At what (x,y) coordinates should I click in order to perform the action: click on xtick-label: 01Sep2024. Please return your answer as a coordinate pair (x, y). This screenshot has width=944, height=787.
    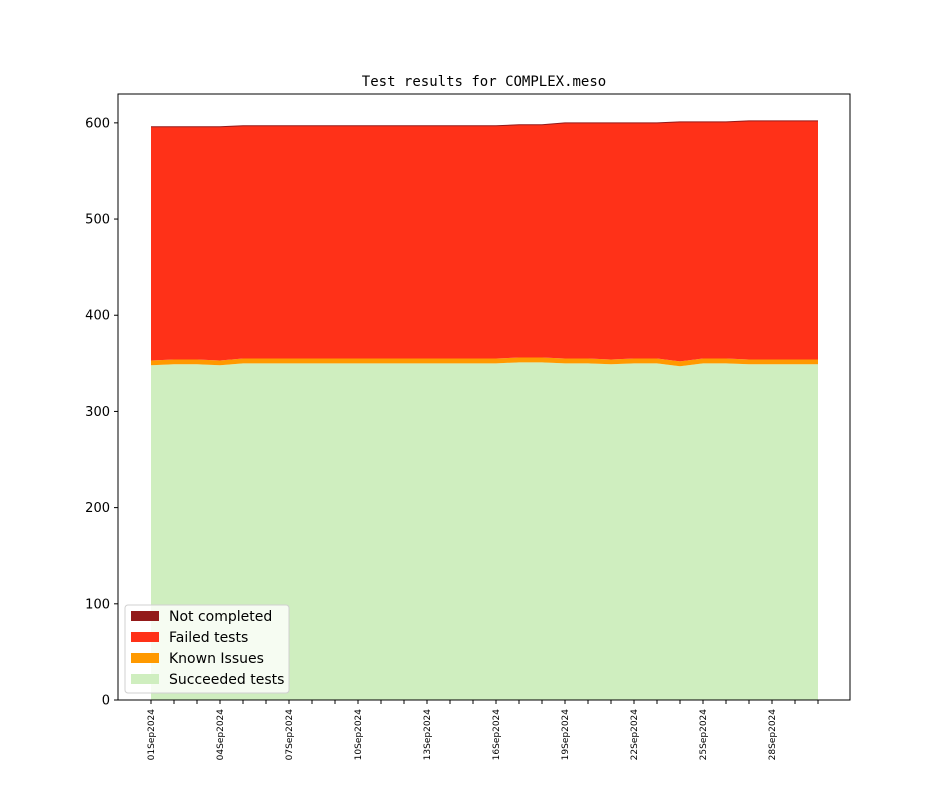
    Looking at the image, I should click on (152, 735).